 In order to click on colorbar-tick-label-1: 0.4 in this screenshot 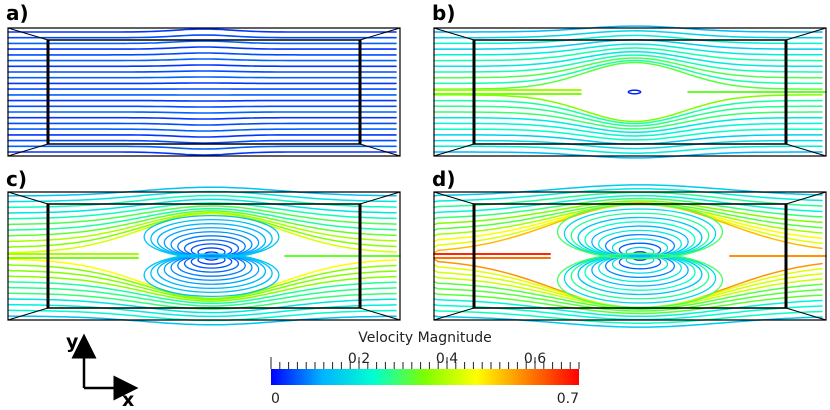, I will do `click(447, 359)`.